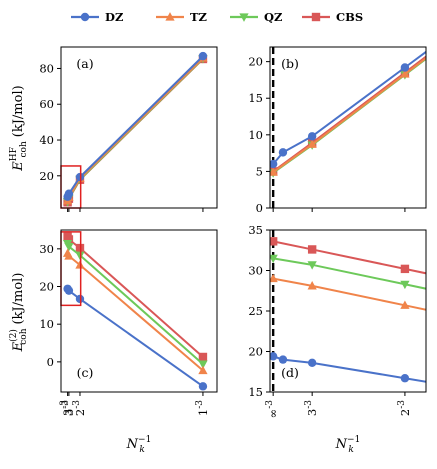  I want to click on panel-tag: (b), so click(290, 63).